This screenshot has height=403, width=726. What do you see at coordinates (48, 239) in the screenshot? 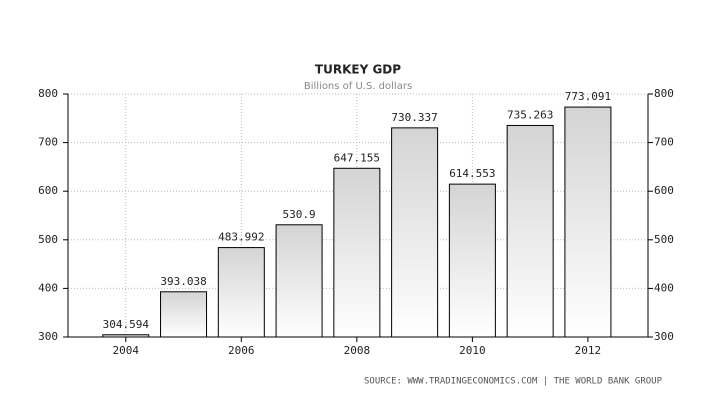
I see `y-tick-label: 500` at bounding box center [48, 239].